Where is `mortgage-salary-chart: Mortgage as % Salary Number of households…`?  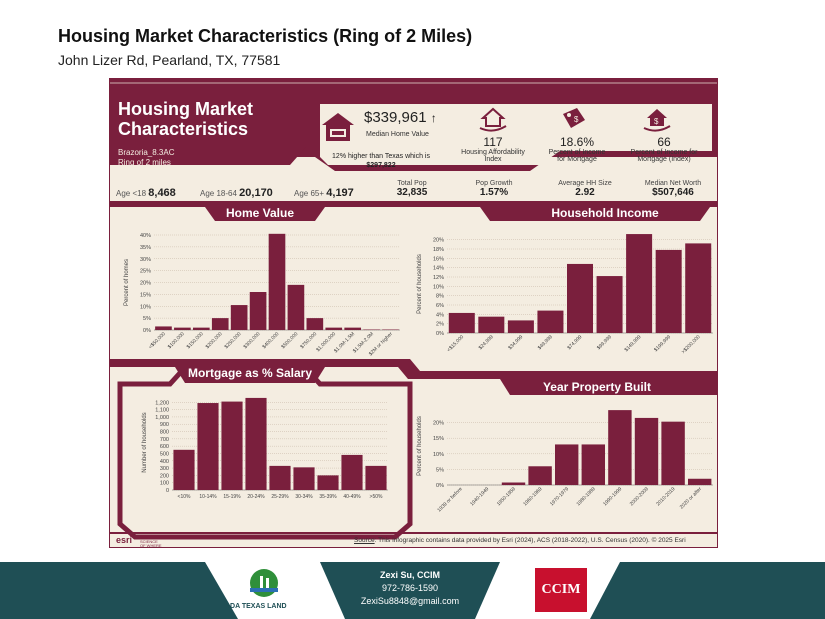 mortgage-salary-chart: Mortgage as % Salary Number of households… is located at coordinates (265, 433).